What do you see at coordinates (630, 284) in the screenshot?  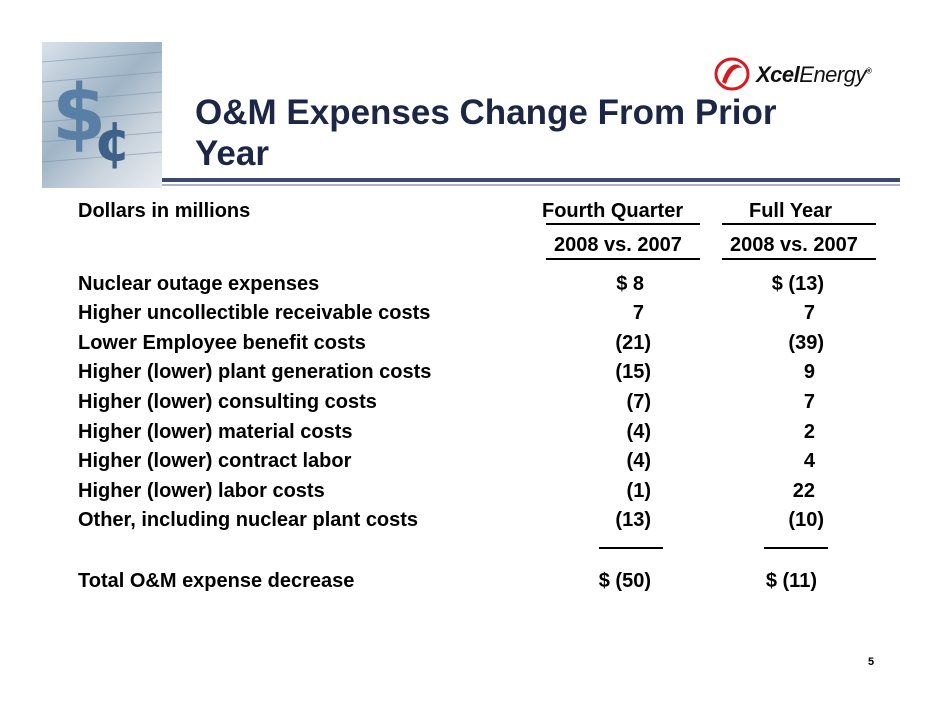 I see `row-value-fourth-quarter: $ 8` at bounding box center [630, 284].